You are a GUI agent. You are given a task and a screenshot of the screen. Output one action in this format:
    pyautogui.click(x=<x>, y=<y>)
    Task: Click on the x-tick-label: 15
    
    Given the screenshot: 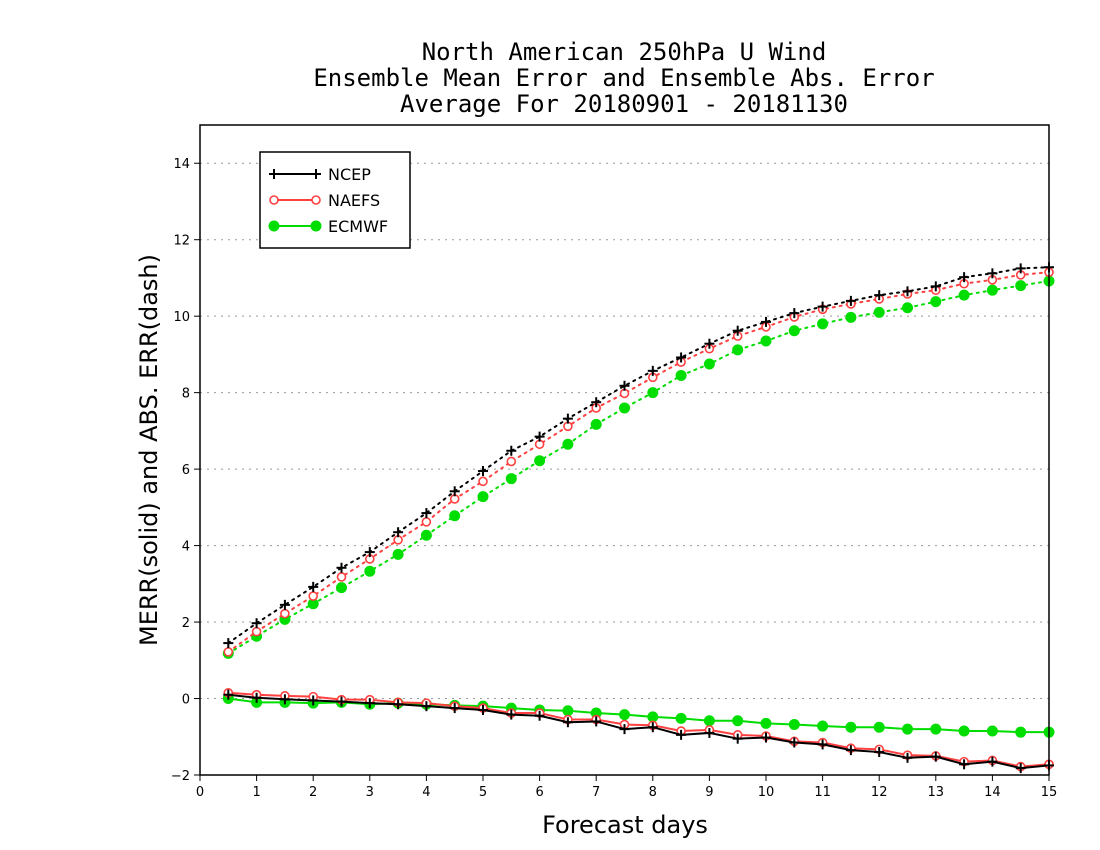 What is the action you would take?
    pyautogui.click(x=1049, y=792)
    